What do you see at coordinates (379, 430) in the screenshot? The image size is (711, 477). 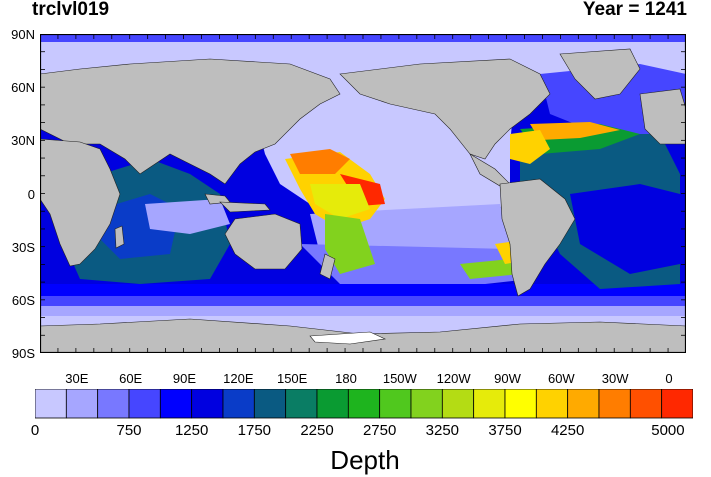 I see `colorbar-label: 2750` at bounding box center [379, 430].